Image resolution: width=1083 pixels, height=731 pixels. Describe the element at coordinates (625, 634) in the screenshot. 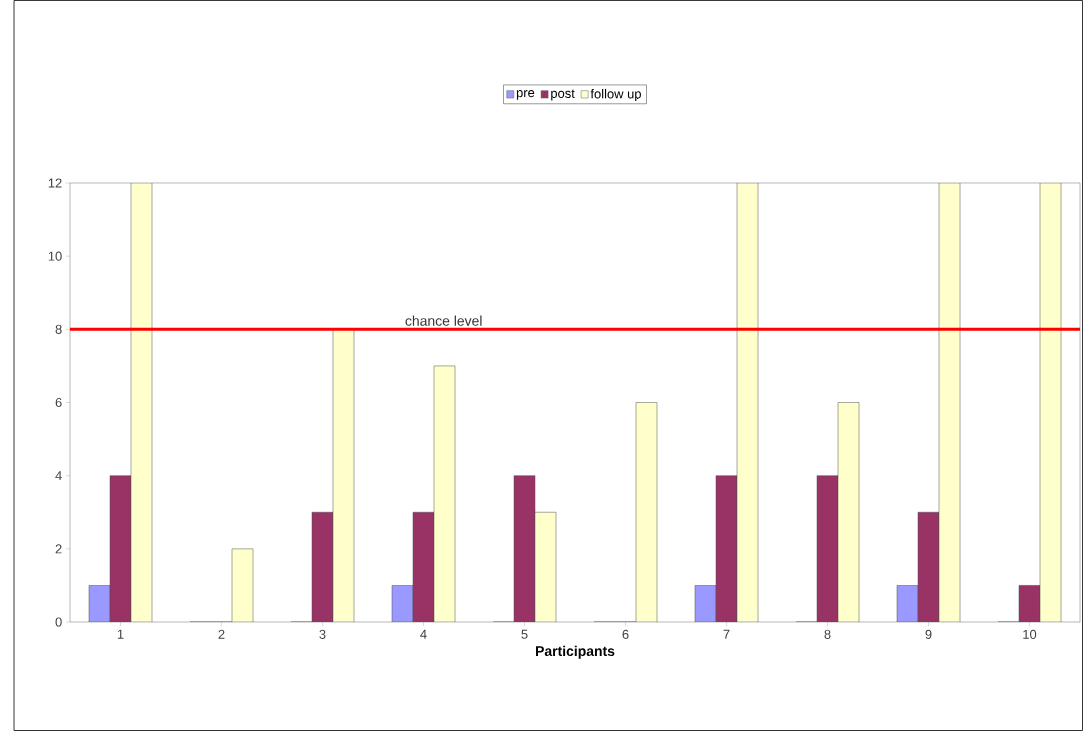

I see `x-tick-label: 6` at that location.